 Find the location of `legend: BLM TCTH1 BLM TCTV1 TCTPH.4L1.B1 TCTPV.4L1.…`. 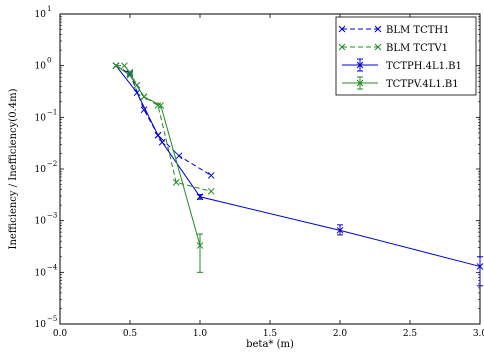

legend: BLM TCTH1 BLM TCTV1 TCTPH.4L1.B1 TCTPV.4L1.… is located at coordinates (406, 56).